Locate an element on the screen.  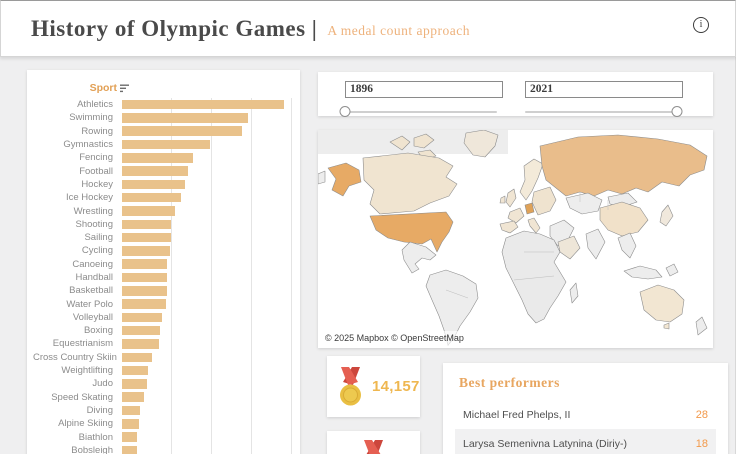
chart-row: Biathlon is located at coordinates (163, 436).